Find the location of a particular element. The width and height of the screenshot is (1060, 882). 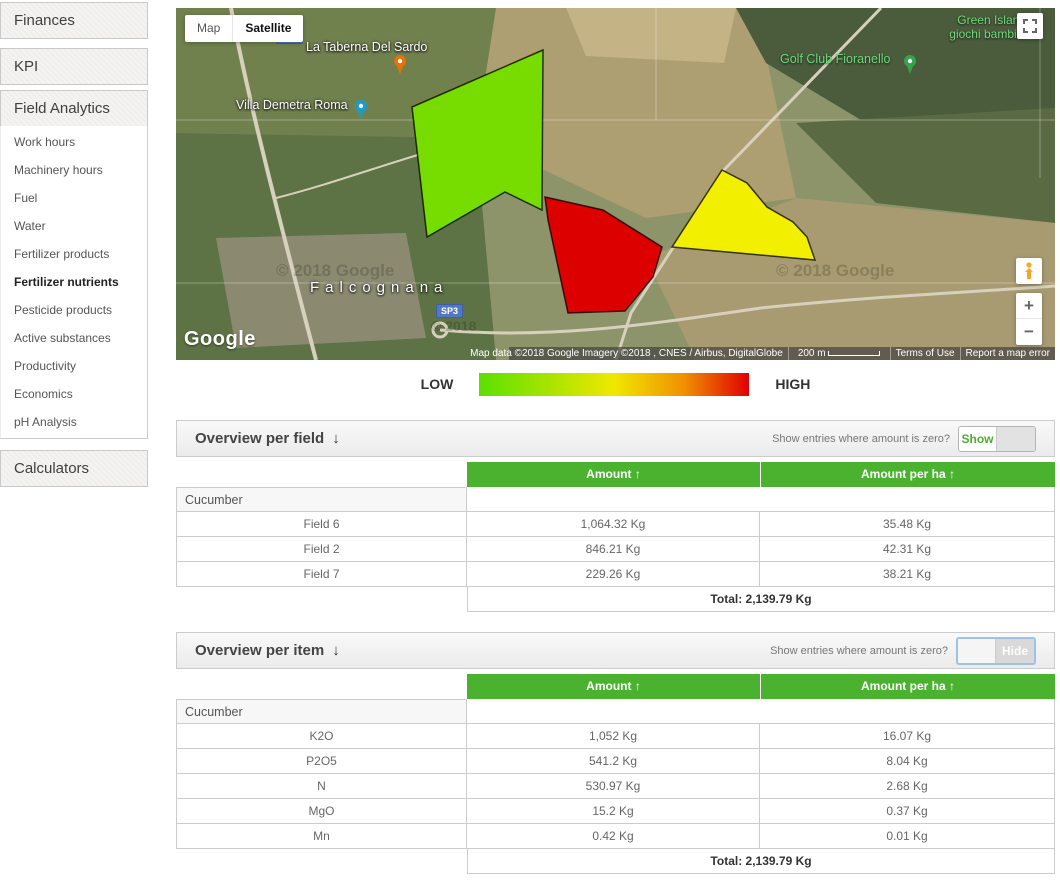

map-type-control: Map Satellite is located at coordinates (244, 28).